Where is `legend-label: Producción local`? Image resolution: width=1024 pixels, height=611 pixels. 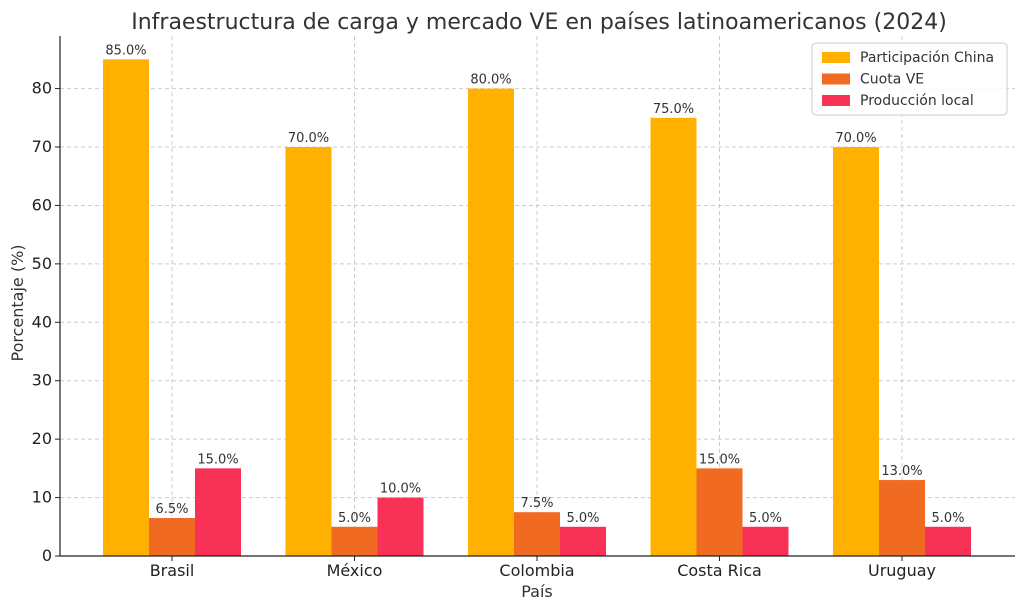
legend-label: Producción local is located at coordinates (917, 101).